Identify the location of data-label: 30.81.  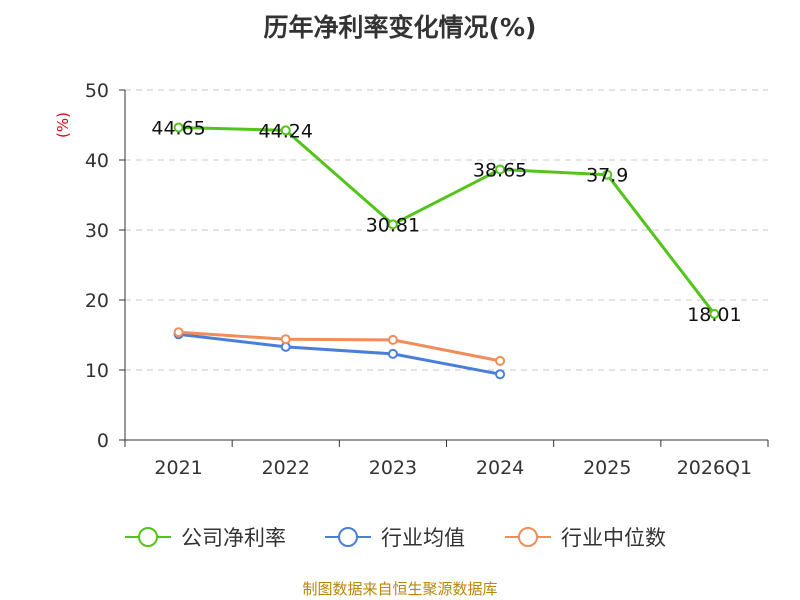
(393, 225).